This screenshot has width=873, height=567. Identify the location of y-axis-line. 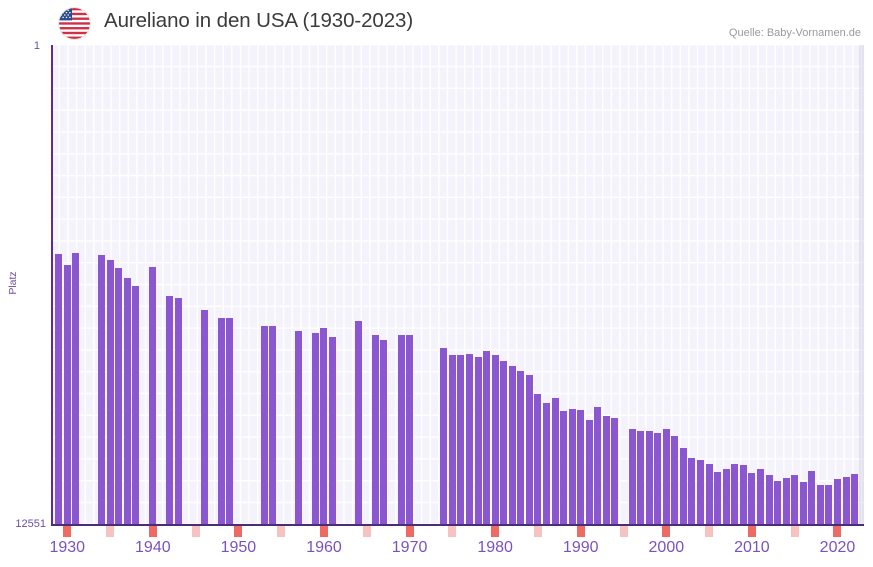
(52, 285).